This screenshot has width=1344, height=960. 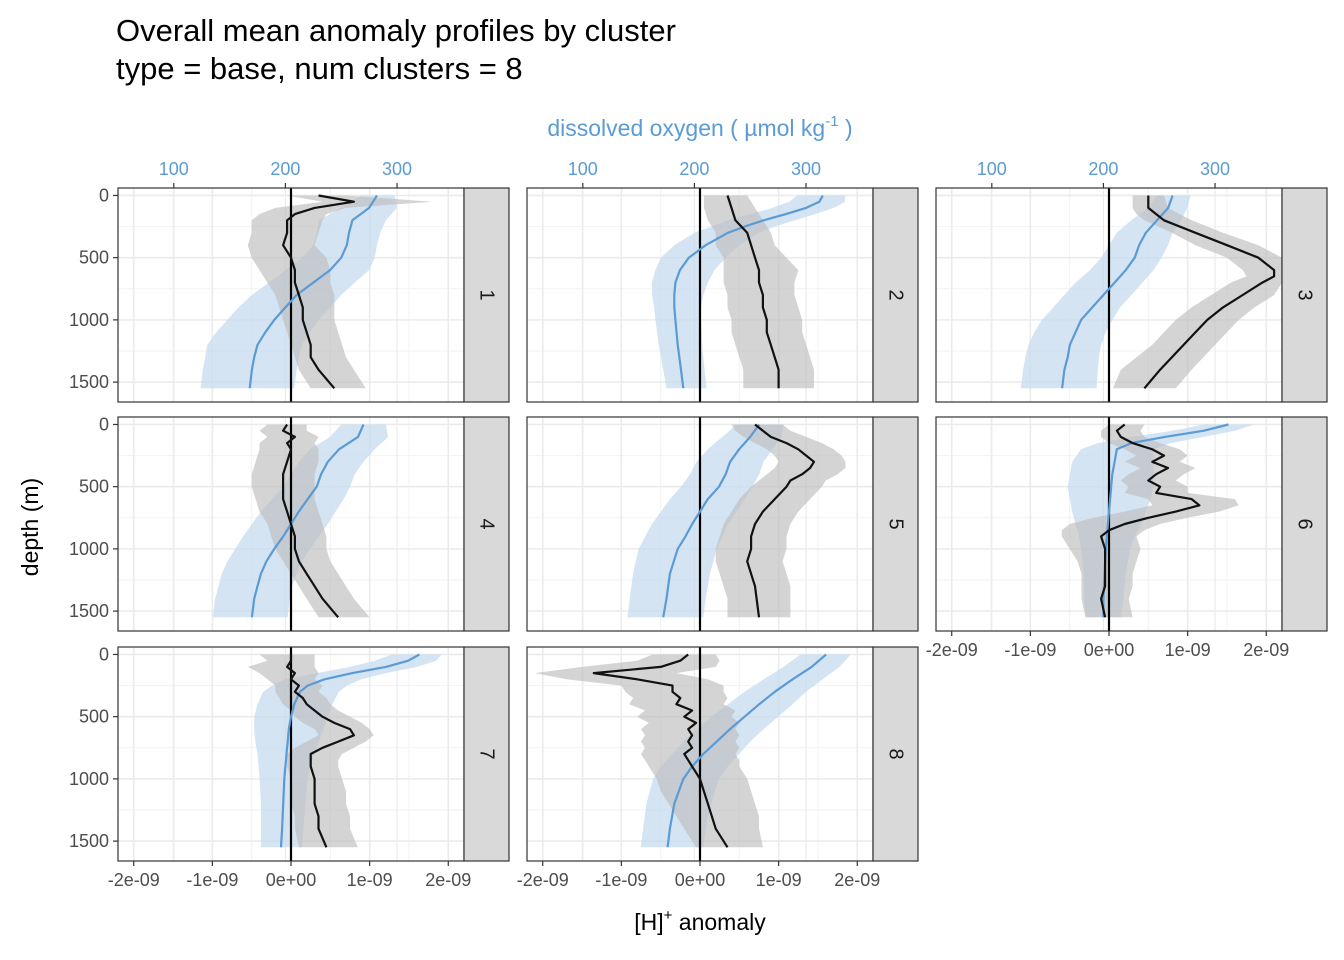 I want to click on oxygen-band, so click(x=705, y=521).